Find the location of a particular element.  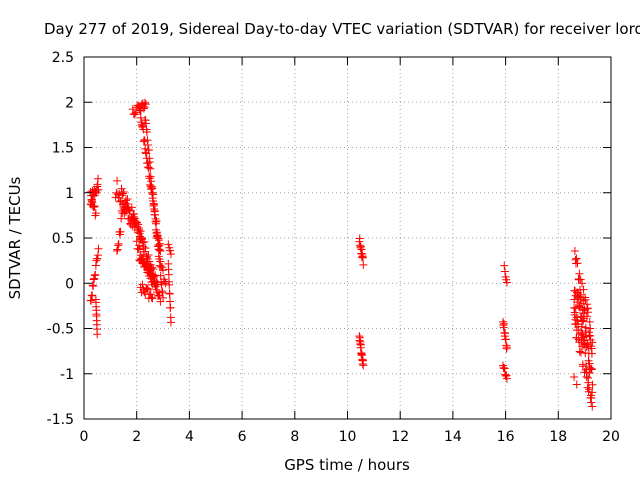

x-tick-label: 18 is located at coordinates (558, 437).